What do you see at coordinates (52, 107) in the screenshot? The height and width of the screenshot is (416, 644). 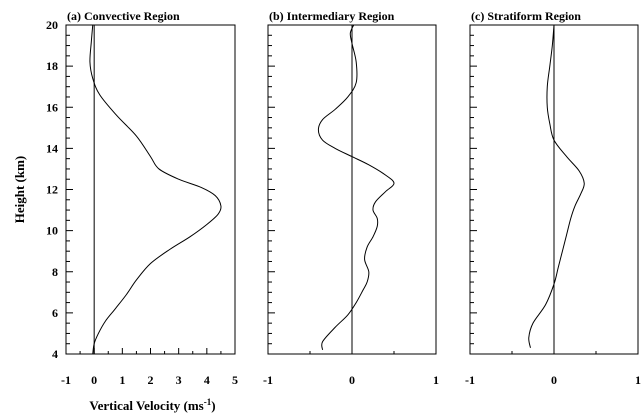 I see `y-tick-label: 16` at bounding box center [52, 107].